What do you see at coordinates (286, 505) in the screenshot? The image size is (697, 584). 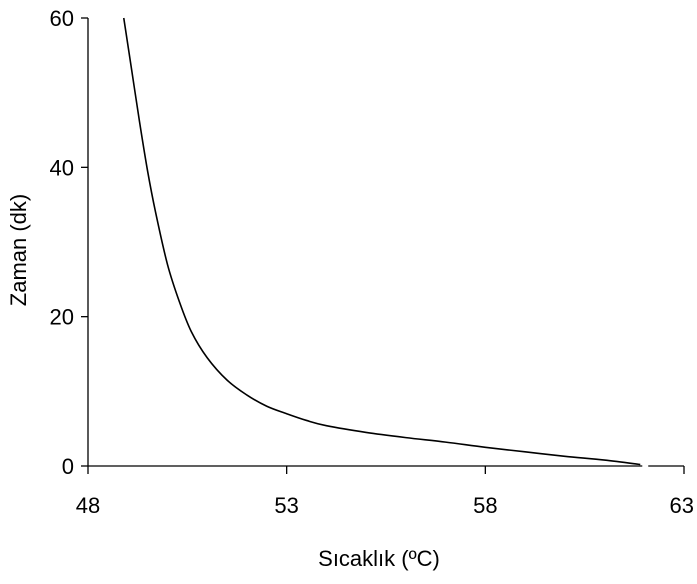 I see `x-tick-label: 53` at bounding box center [286, 505].